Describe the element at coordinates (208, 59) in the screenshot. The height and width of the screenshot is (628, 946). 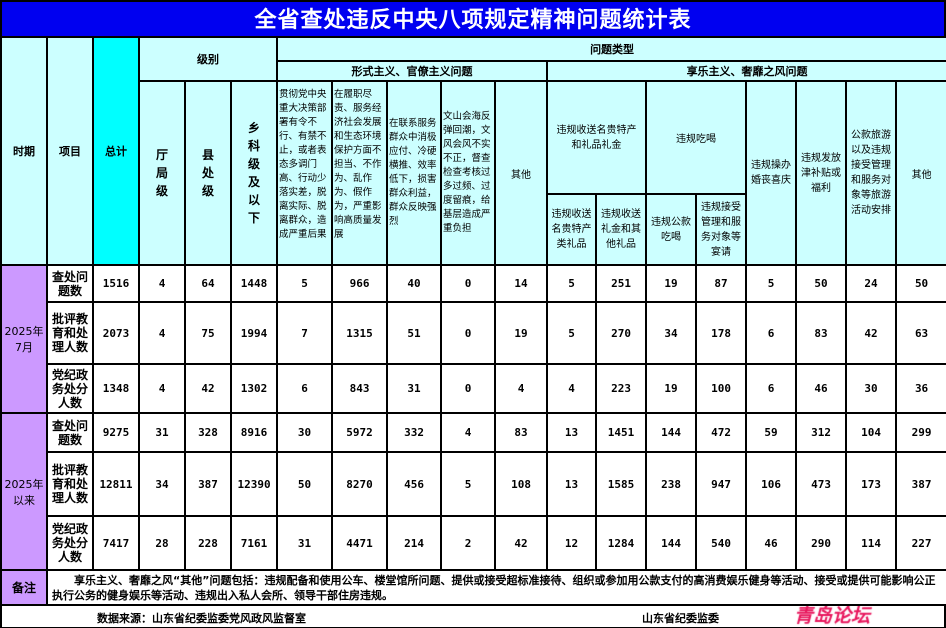
I see `header-level: 级别` at that location.